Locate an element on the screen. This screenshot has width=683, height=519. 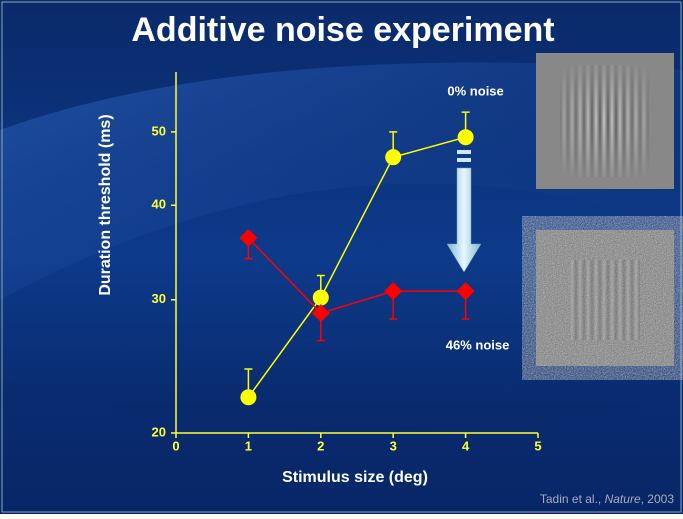
citation-authors: Tadin et al., is located at coordinates (572, 499).